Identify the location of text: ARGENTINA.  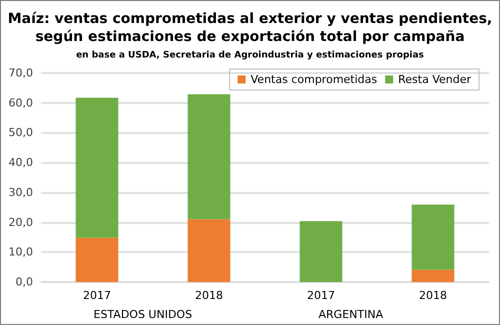
(351, 314).